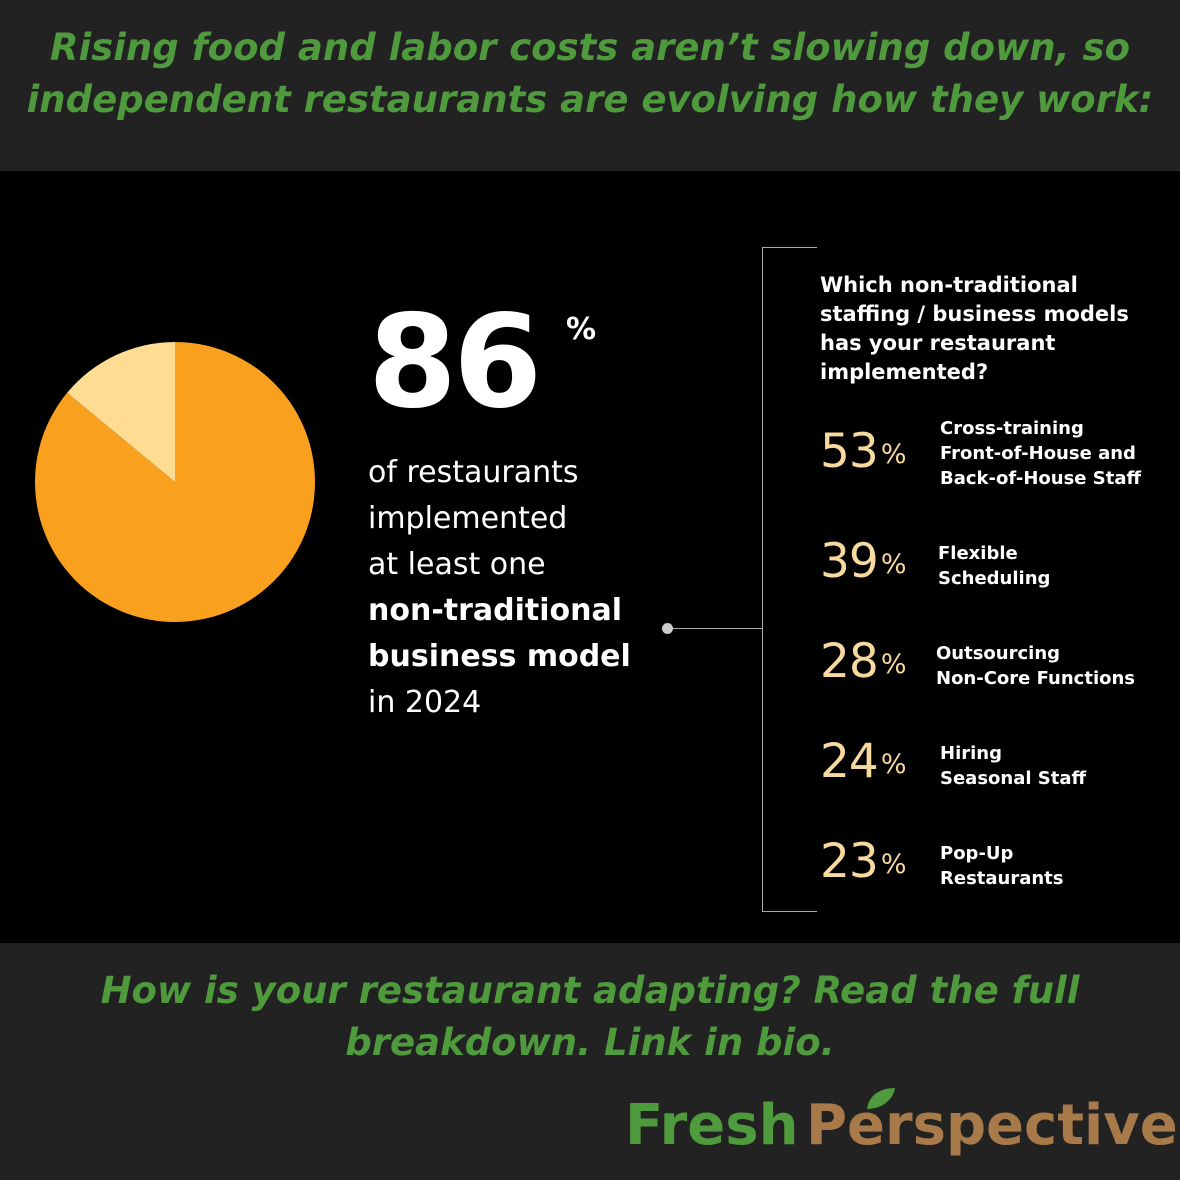  I want to click on pie-slice-not-implemented, so click(121, 412).